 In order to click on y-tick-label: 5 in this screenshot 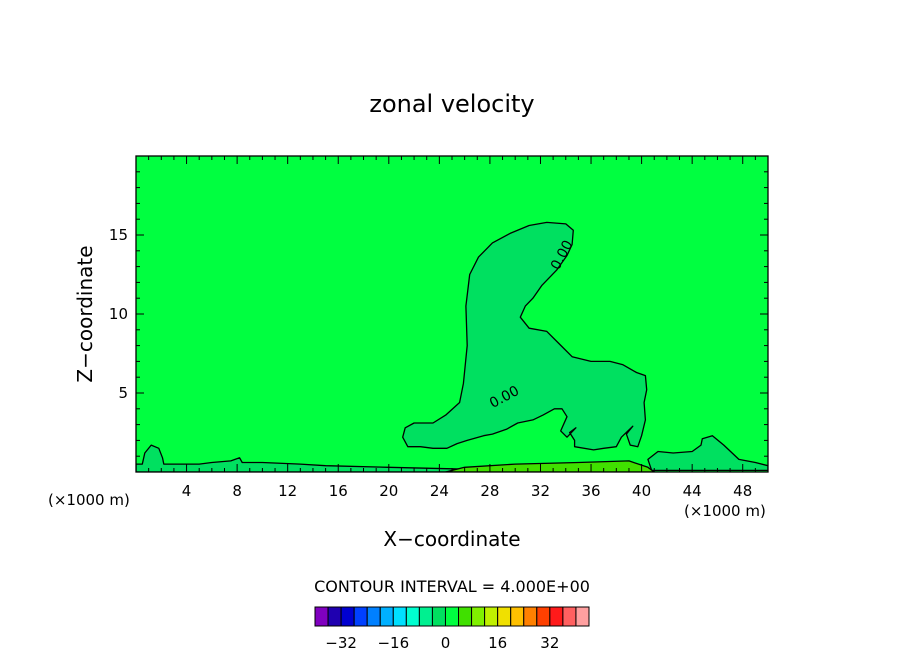, I will do `click(123, 393)`.